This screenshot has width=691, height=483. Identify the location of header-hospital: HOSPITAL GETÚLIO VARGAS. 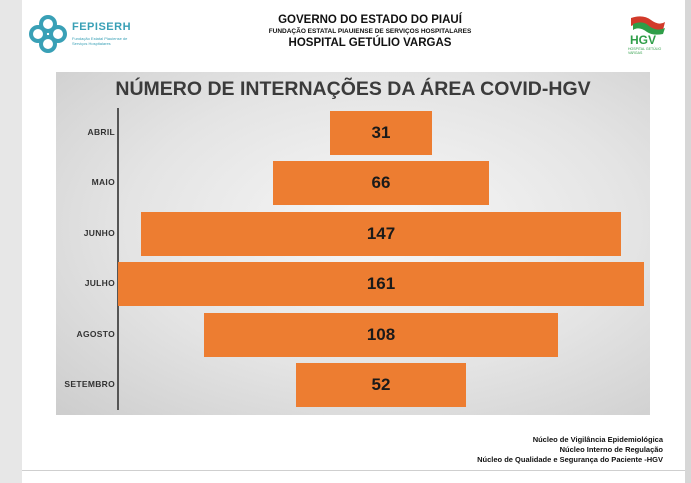
(370, 43).